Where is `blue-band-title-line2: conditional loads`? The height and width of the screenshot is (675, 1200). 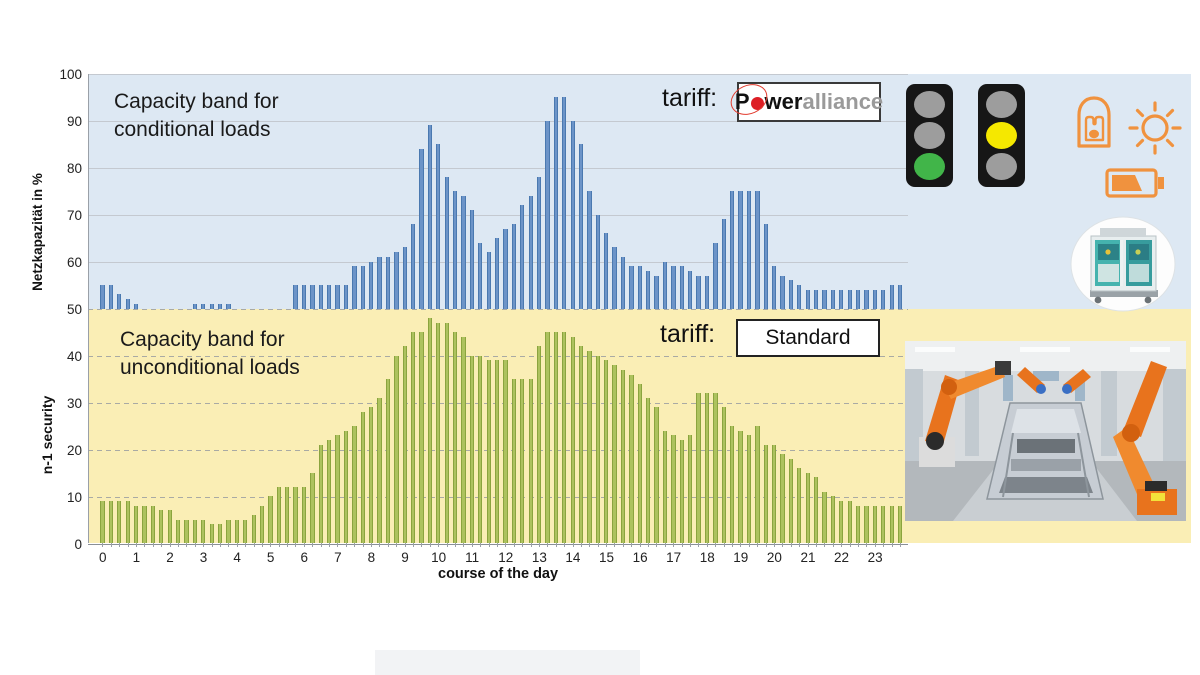 blue-band-title-line2: conditional loads is located at coordinates (192, 129).